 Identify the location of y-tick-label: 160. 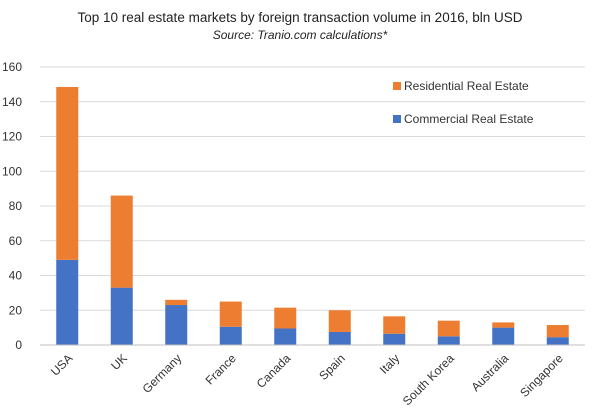
(12, 67).